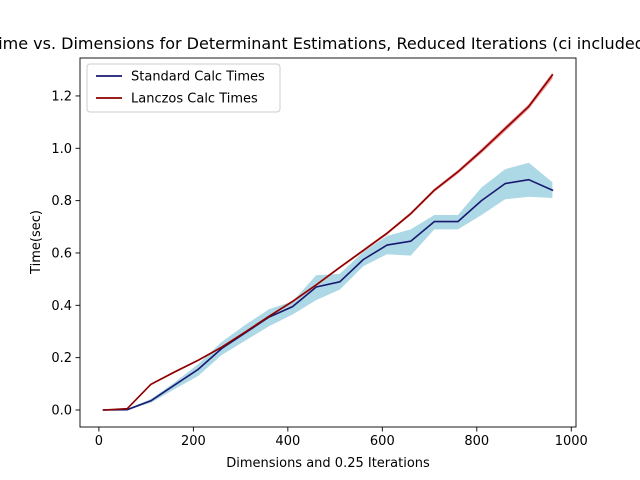 This screenshot has height=480, width=640. I want to click on y-tick-label: 0.4, so click(61, 306).